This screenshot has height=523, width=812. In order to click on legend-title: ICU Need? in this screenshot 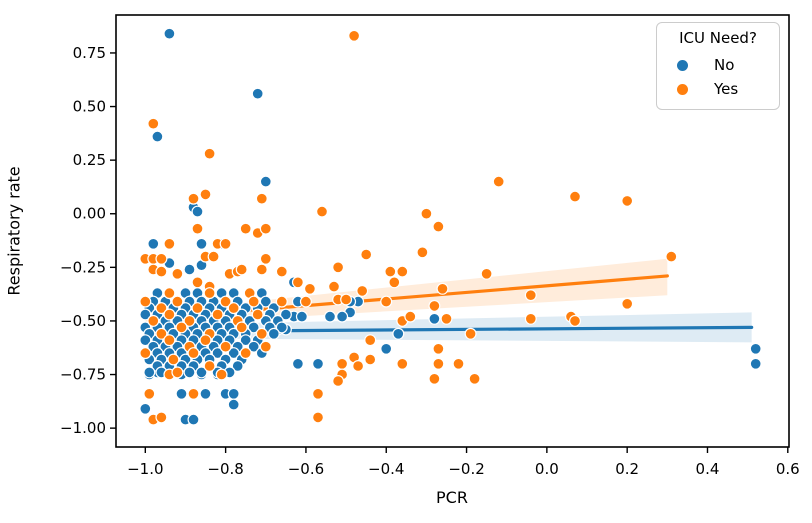, I will do `click(718, 38)`.